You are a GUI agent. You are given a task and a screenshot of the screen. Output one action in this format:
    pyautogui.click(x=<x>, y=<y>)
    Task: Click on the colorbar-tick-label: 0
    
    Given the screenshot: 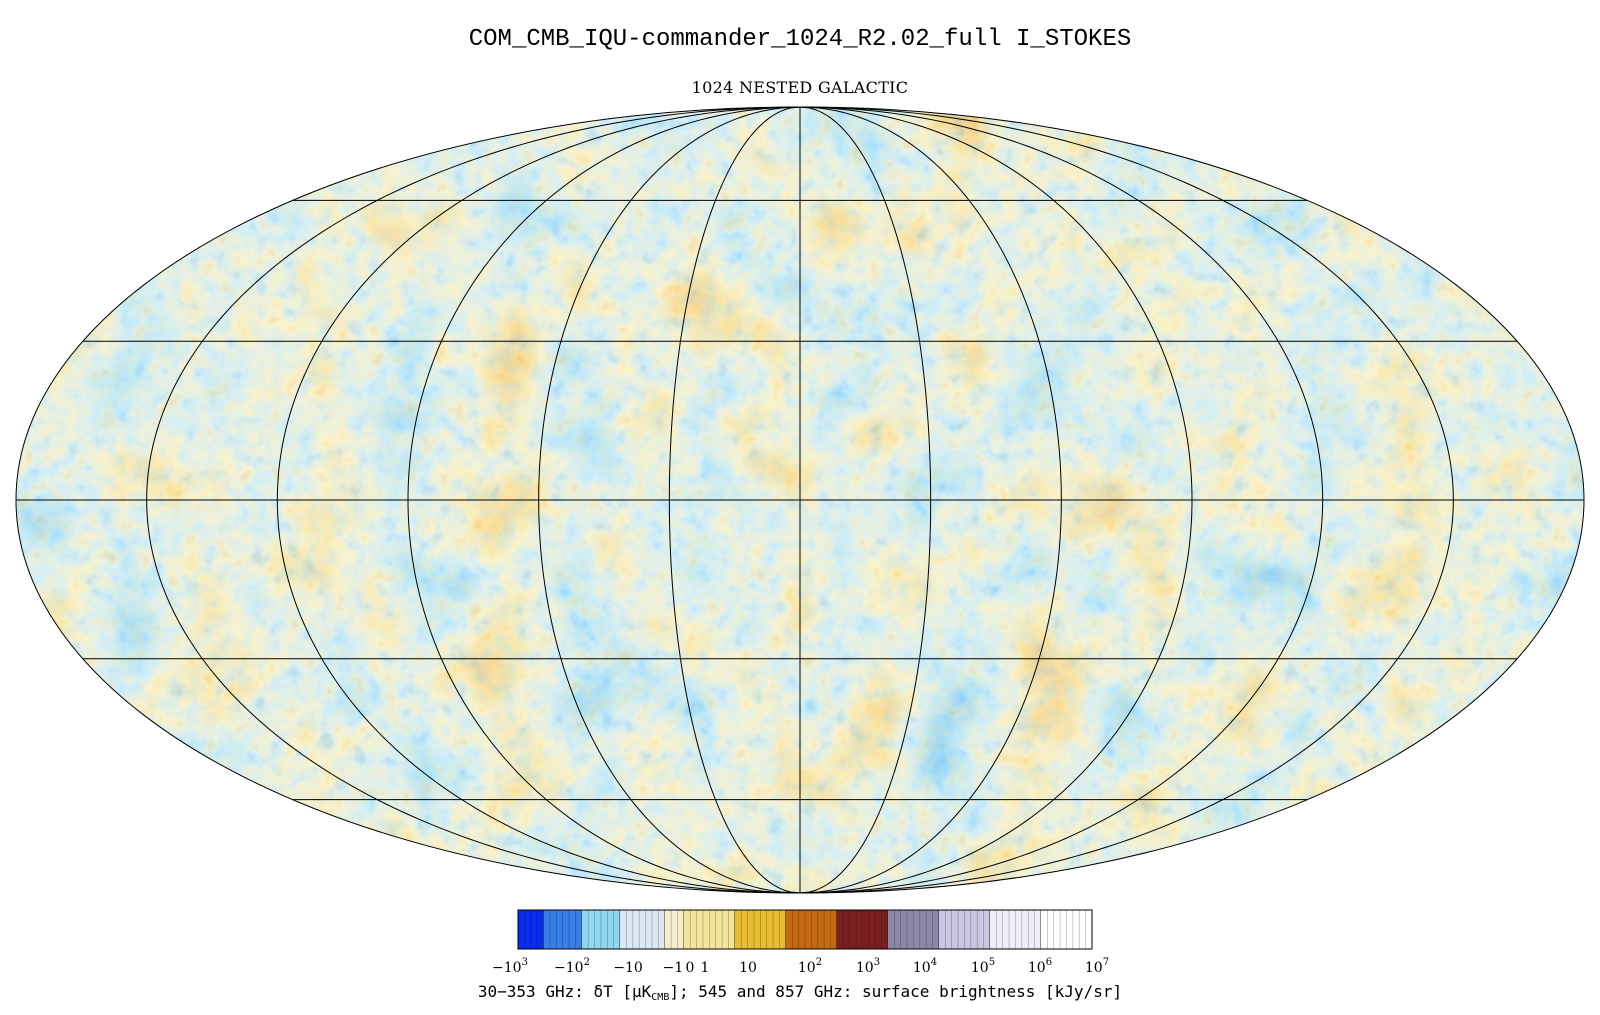 What is the action you would take?
    pyautogui.click(x=690, y=968)
    